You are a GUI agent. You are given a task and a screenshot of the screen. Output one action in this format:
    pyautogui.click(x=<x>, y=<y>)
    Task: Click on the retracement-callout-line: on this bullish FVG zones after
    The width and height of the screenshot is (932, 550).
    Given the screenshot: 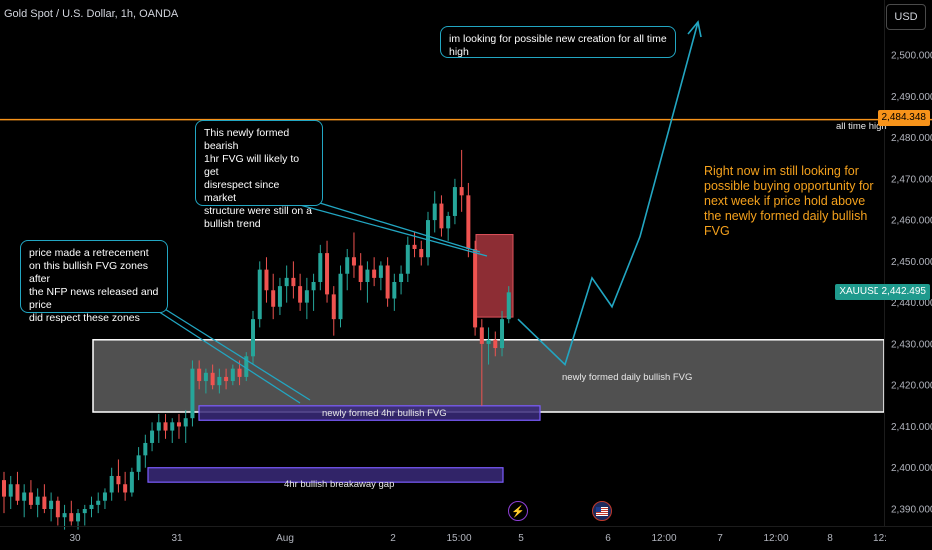 What is the action you would take?
    pyautogui.click(x=89, y=272)
    